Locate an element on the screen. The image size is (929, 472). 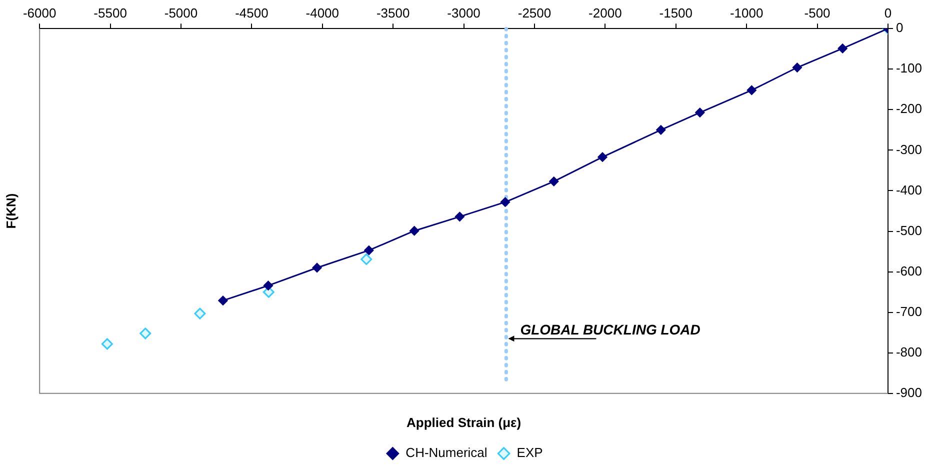
y-tick-label: -100 is located at coordinates (909, 68).